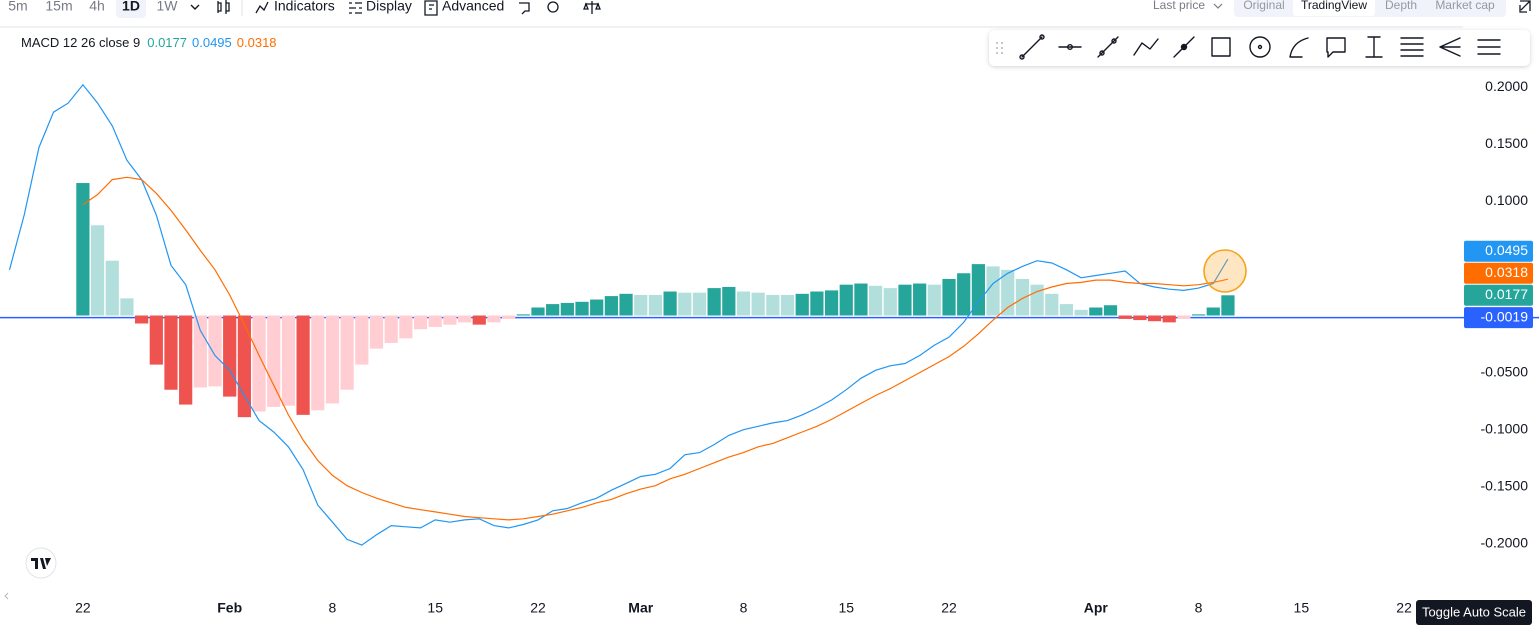 Image resolution: width=1539 pixels, height=627 pixels. I want to click on legend-value: 0.0495, so click(212, 42).